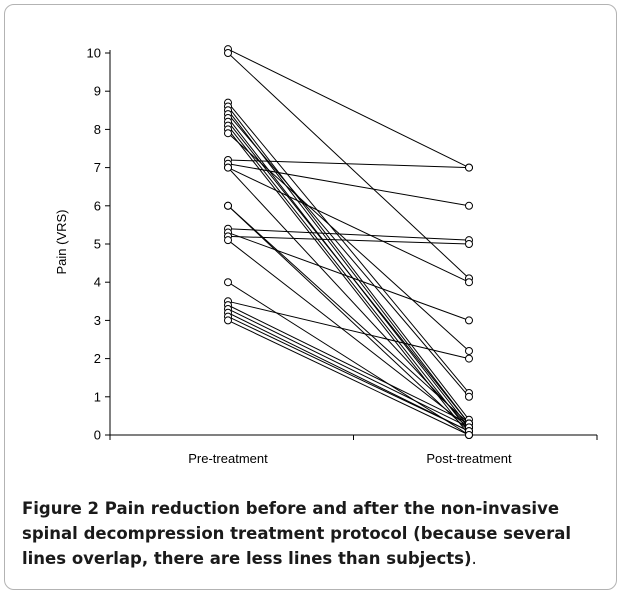 The image size is (623, 595). I want to click on y-tick-label: 5, so click(97, 244).